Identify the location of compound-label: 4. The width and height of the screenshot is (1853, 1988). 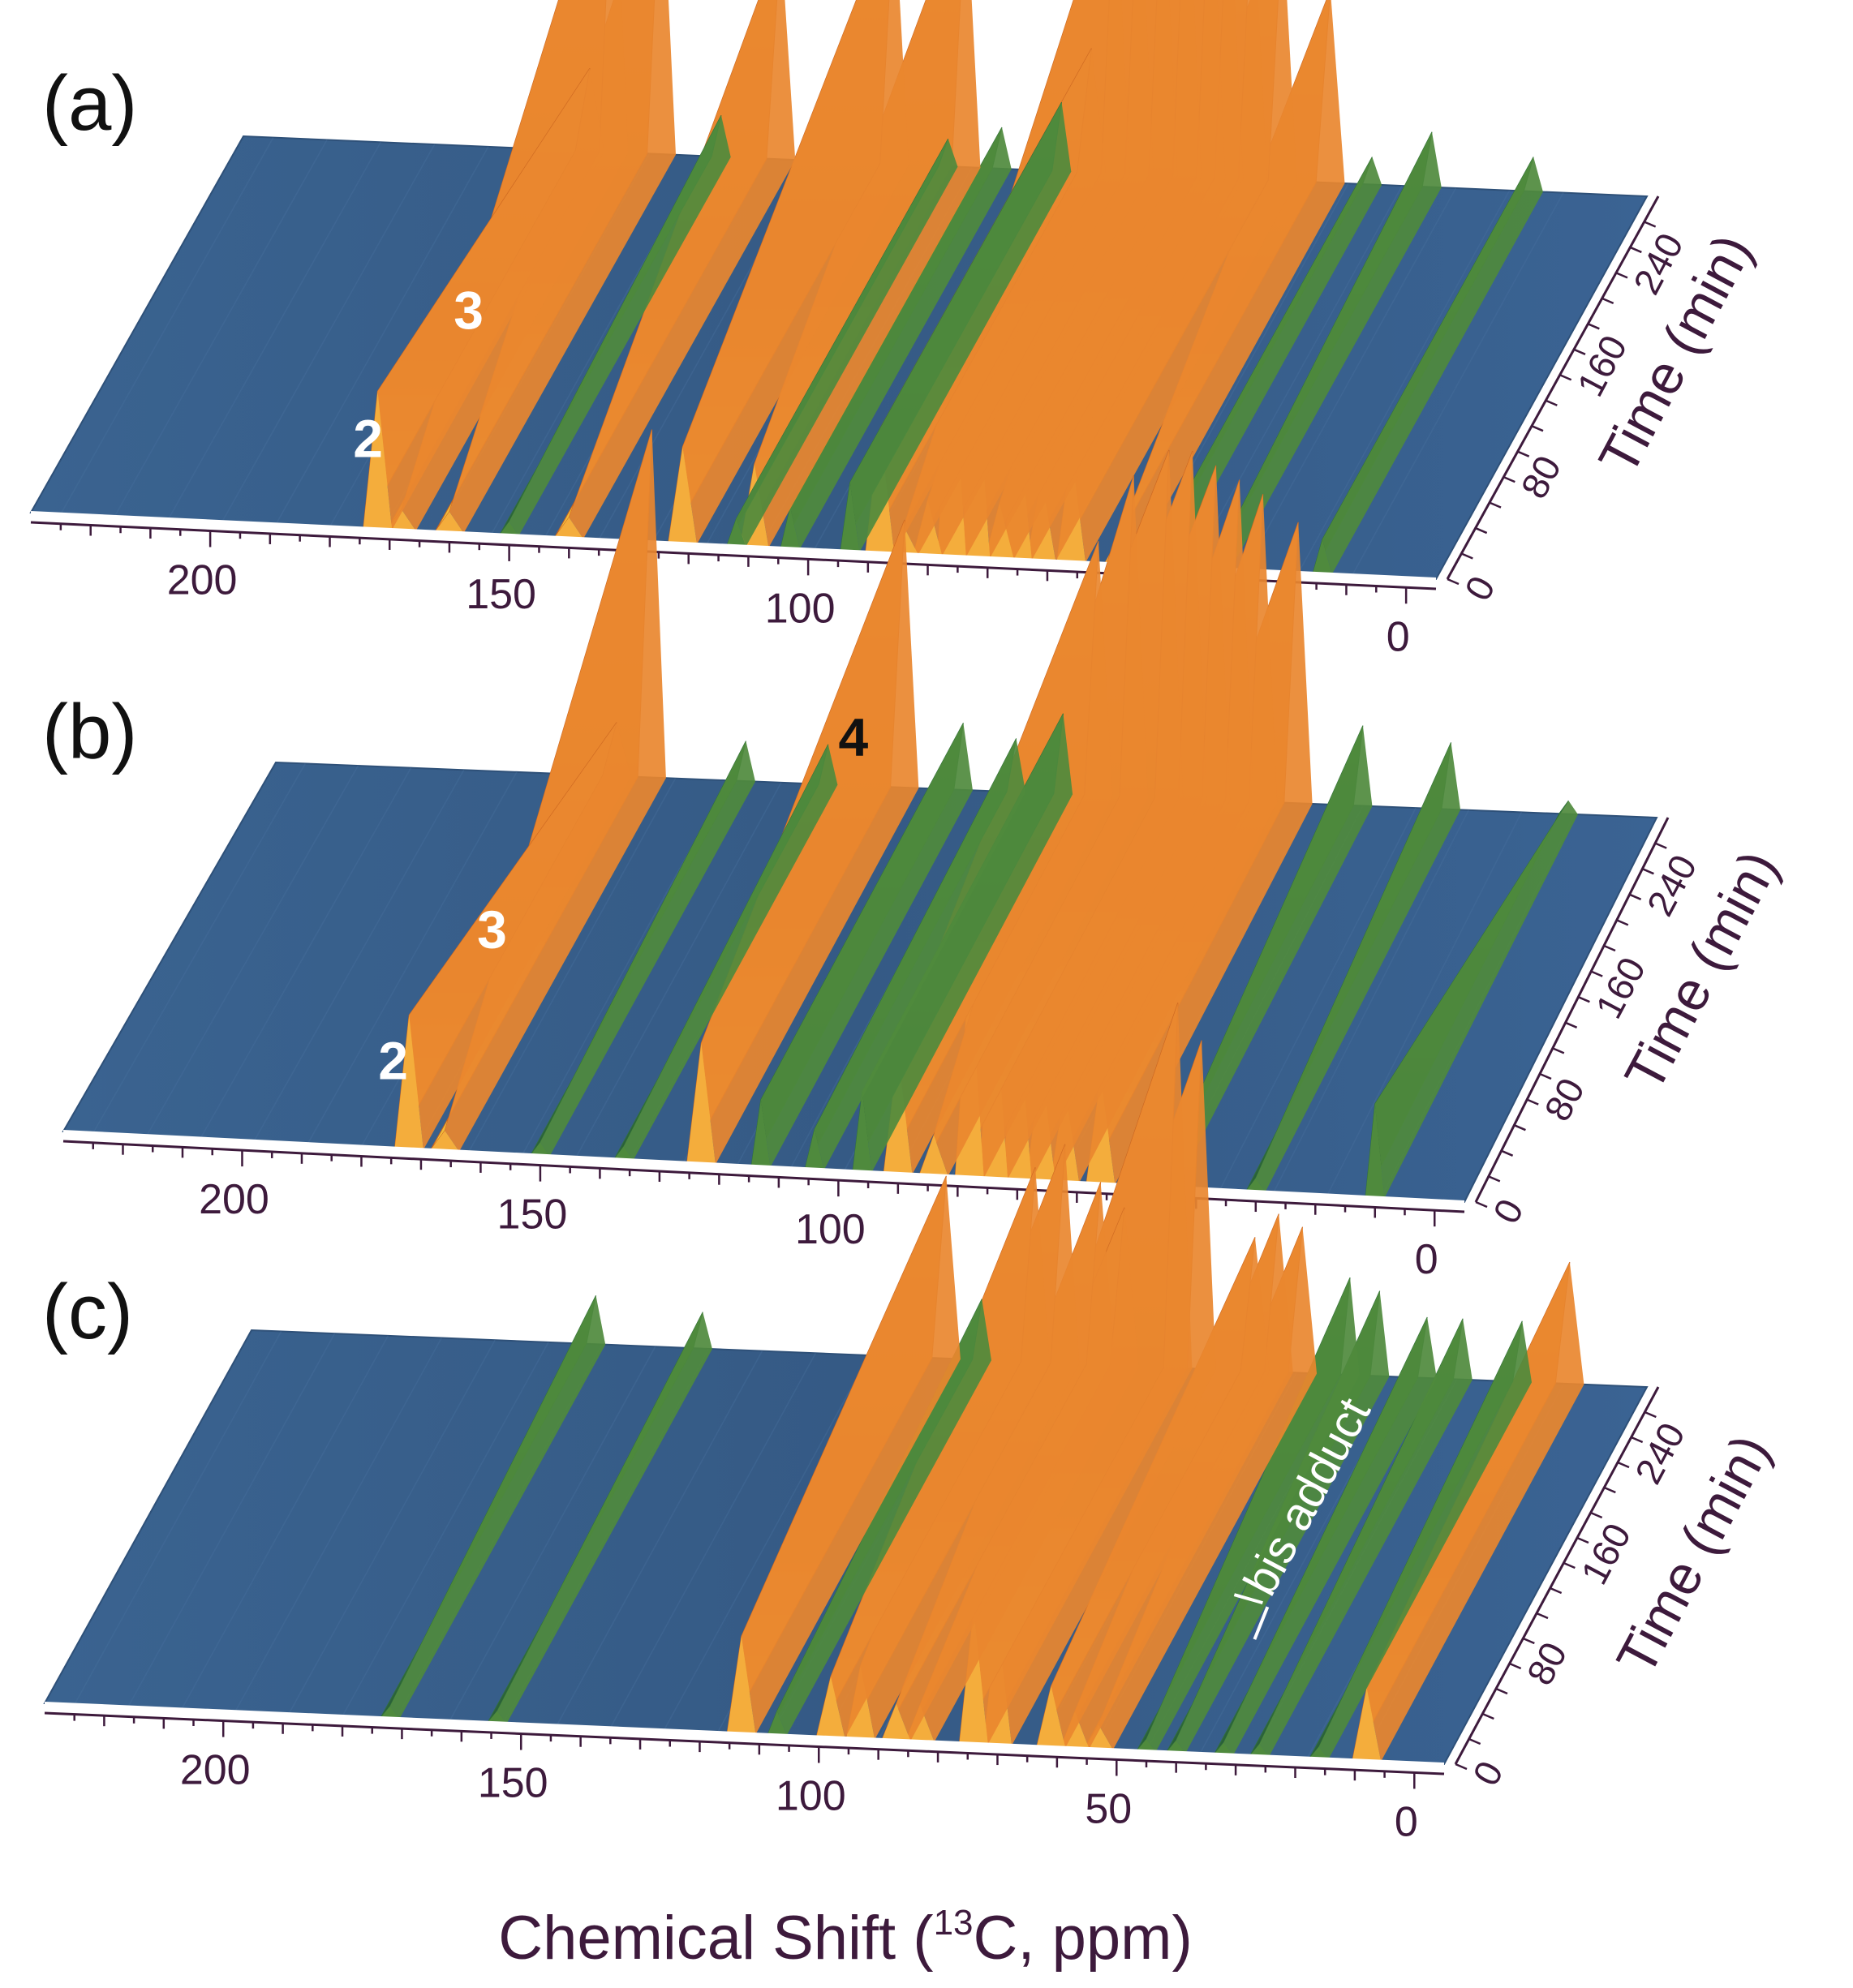
(853, 736).